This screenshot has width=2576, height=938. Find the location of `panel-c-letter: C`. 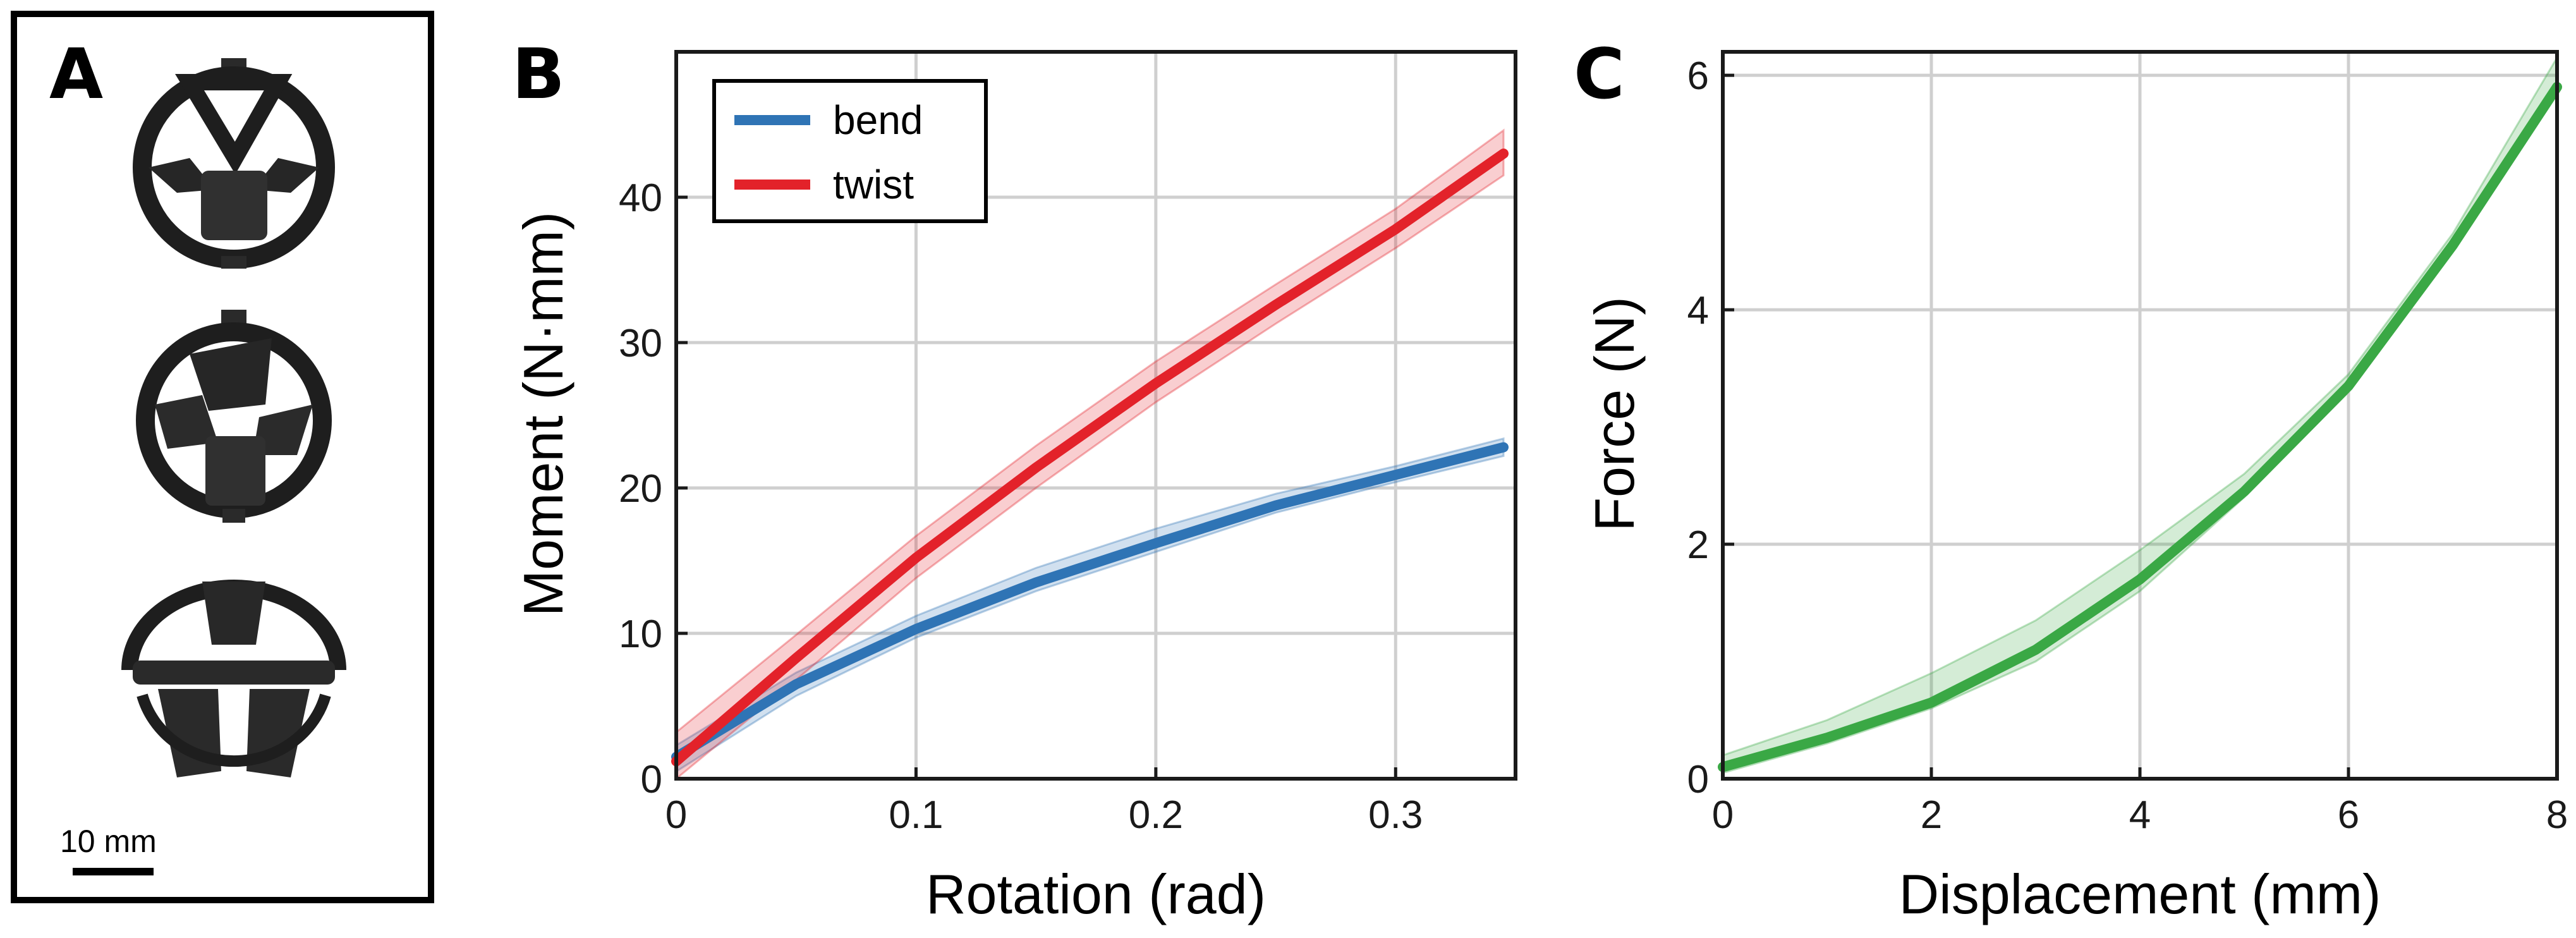

panel-c-letter: C is located at coordinates (1600, 74).